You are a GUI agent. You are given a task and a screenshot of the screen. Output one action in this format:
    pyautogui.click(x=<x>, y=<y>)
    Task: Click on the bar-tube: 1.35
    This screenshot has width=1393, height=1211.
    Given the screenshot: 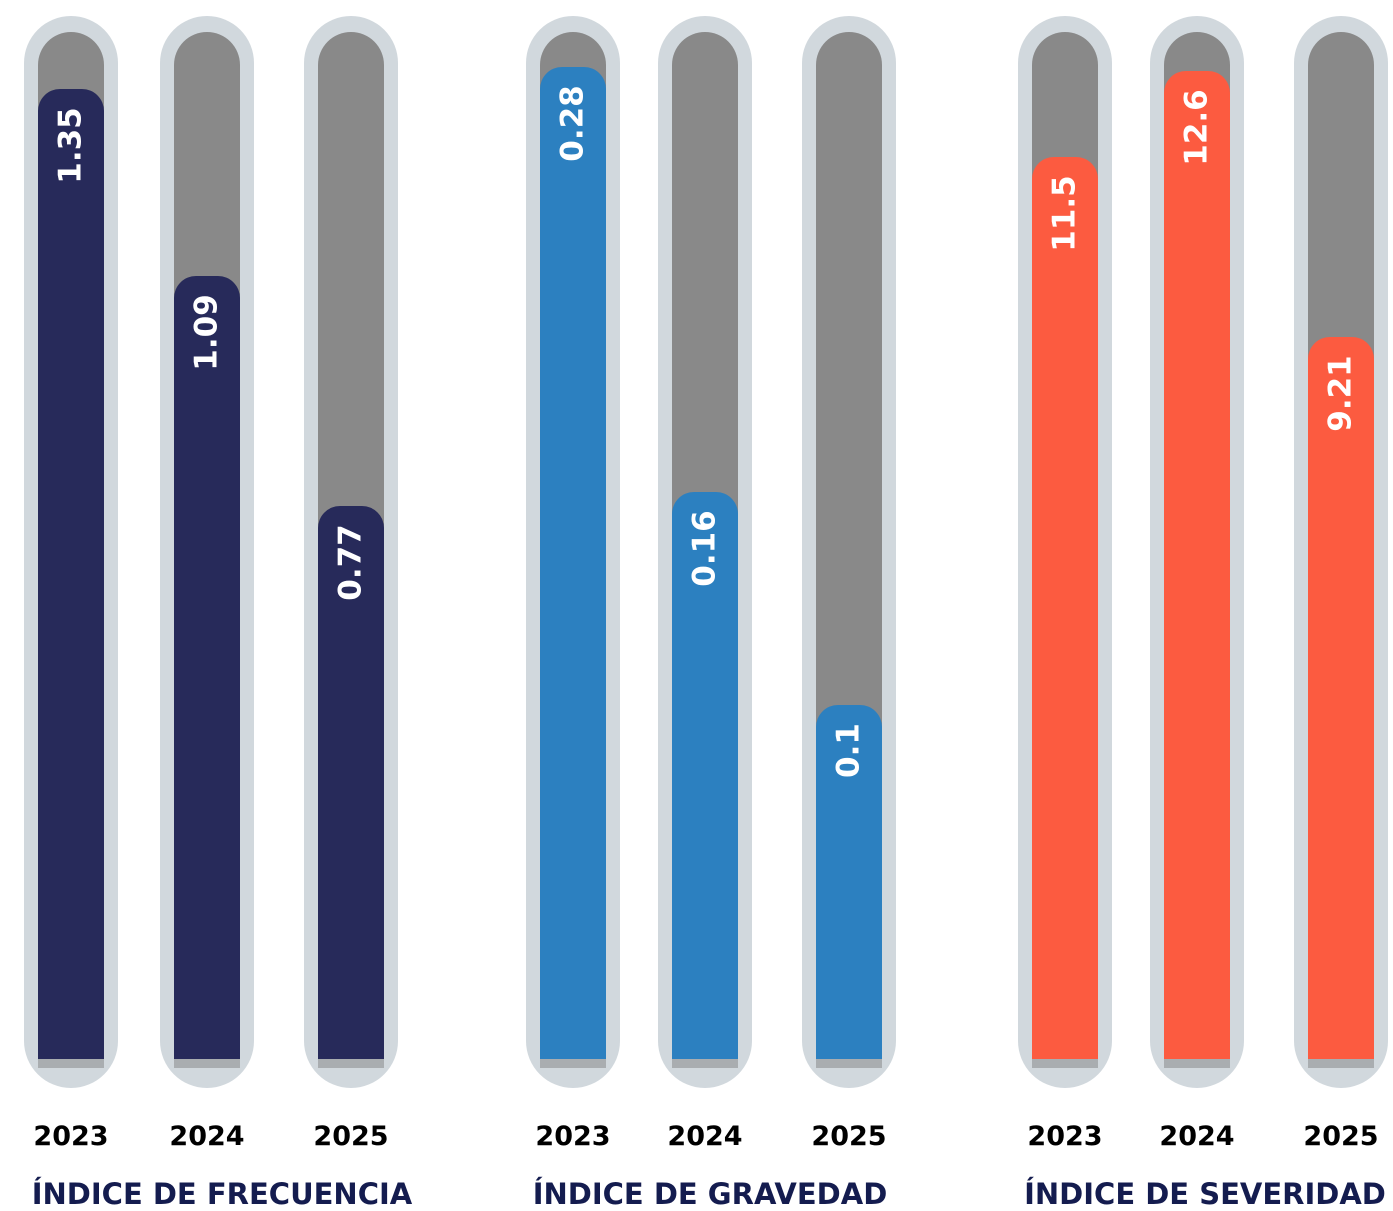 What is the action you would take?
    pyautogui.click(x=71, y=552)
    